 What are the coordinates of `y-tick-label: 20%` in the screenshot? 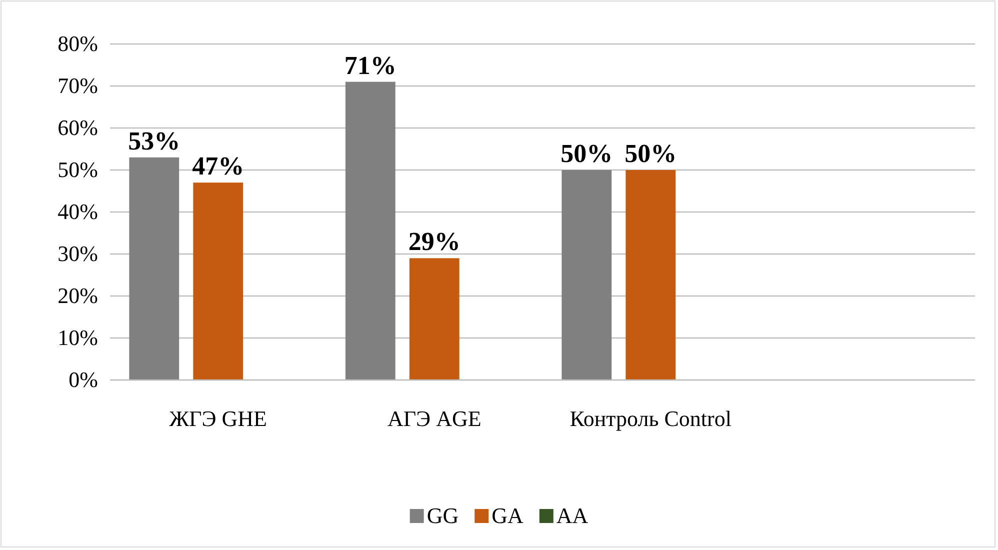 It's located at (78, 295).